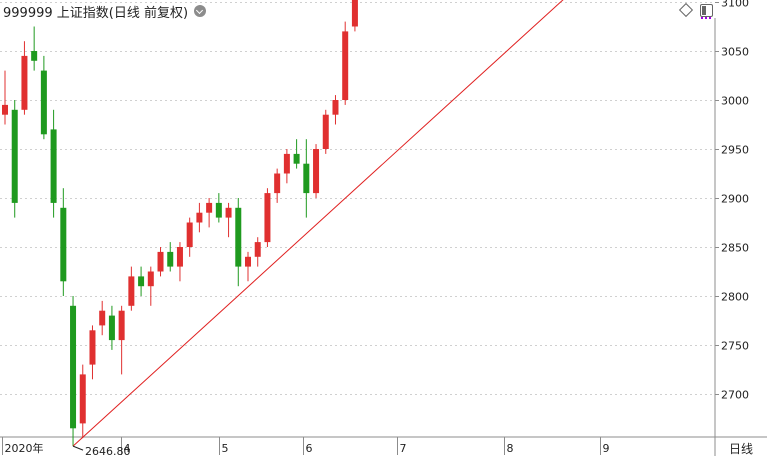 This screenshot has height=457, width=767. Describe the element at coordinates (735, 248) in the screenshot. I see `y-tick-label: 2850` at that location.